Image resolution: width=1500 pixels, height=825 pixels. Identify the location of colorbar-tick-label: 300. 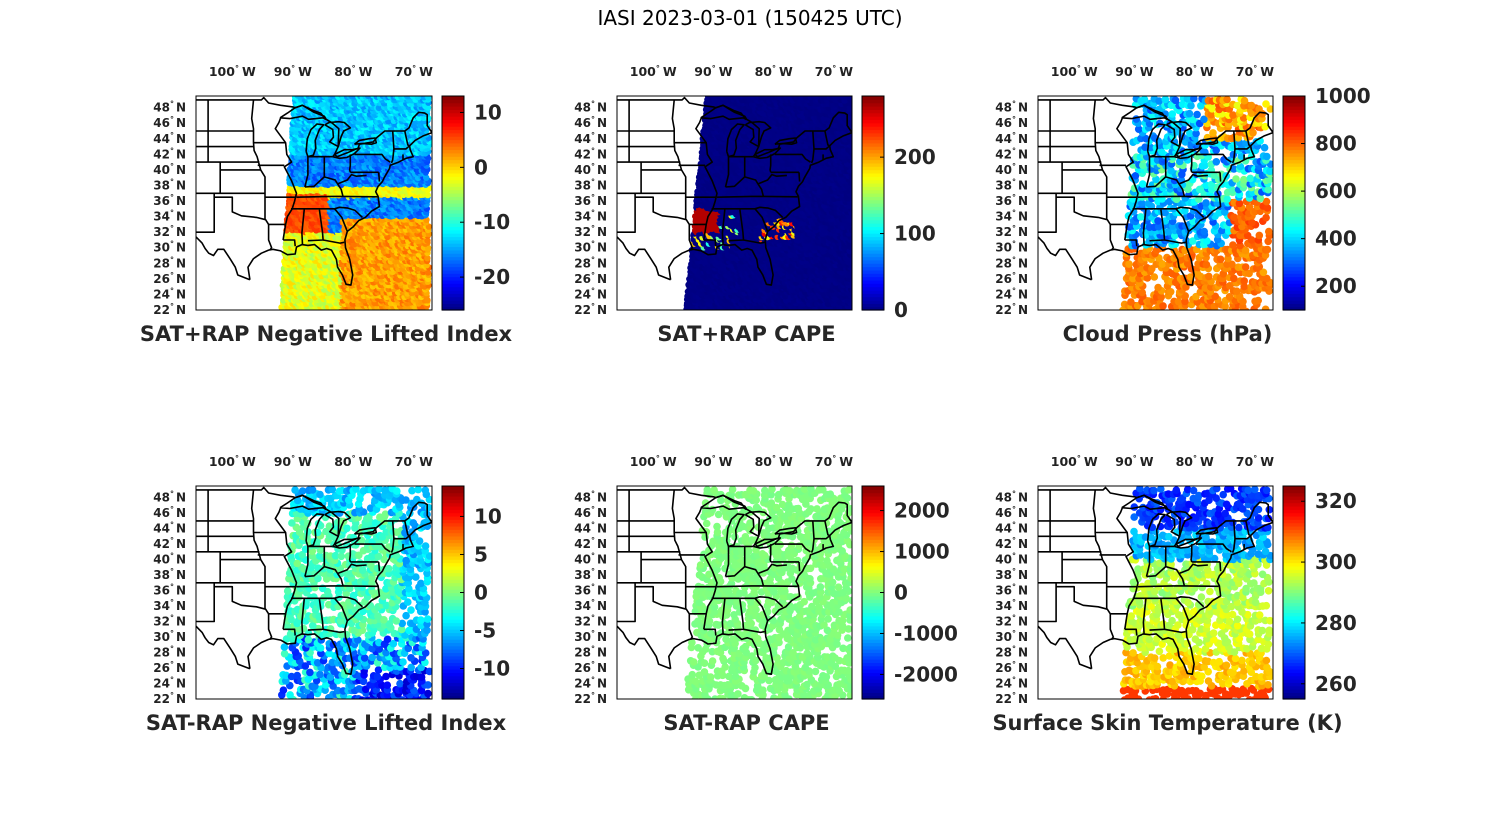
(1336, 562).